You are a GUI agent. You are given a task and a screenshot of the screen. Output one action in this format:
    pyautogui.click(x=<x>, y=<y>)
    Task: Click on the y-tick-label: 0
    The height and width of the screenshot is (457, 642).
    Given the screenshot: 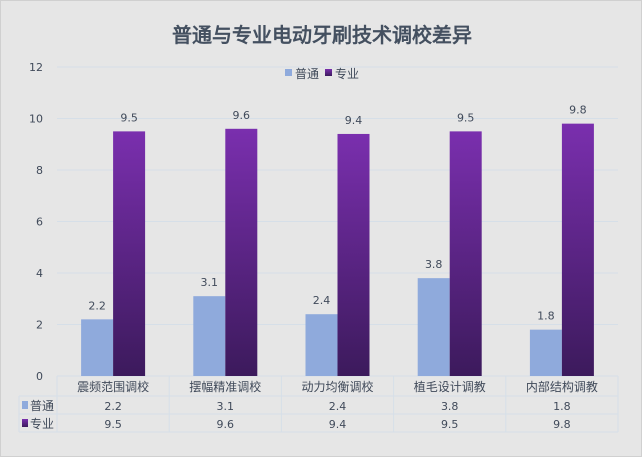 What is the action you would take?
    pyautogui.click(x=39, y=376)
    